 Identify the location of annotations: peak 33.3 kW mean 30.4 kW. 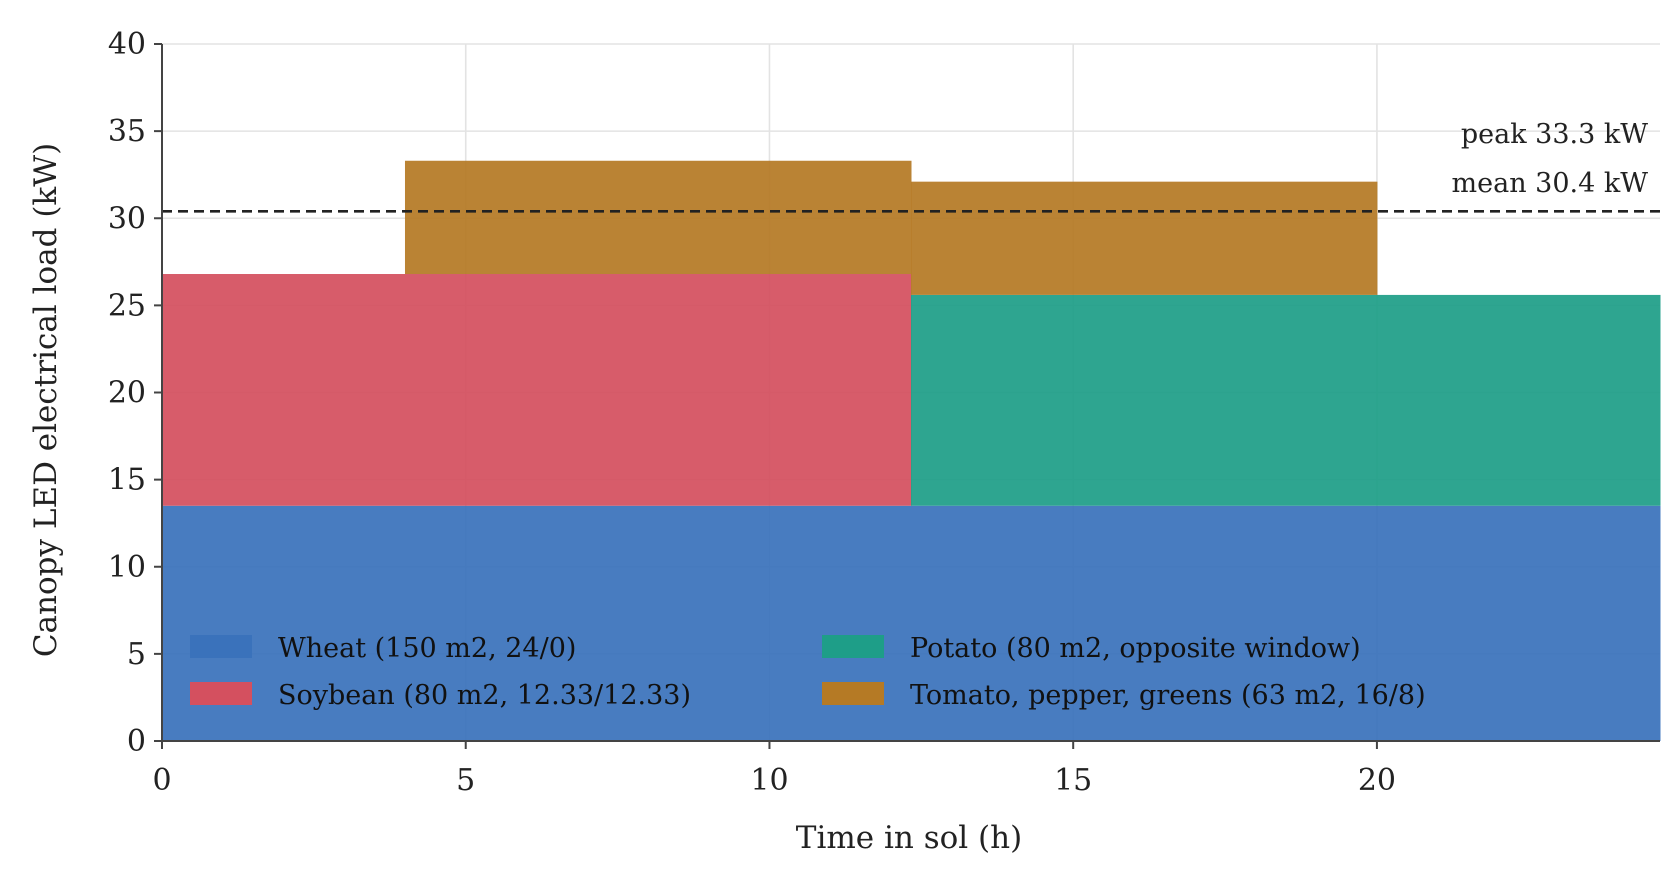
(1550, 159).